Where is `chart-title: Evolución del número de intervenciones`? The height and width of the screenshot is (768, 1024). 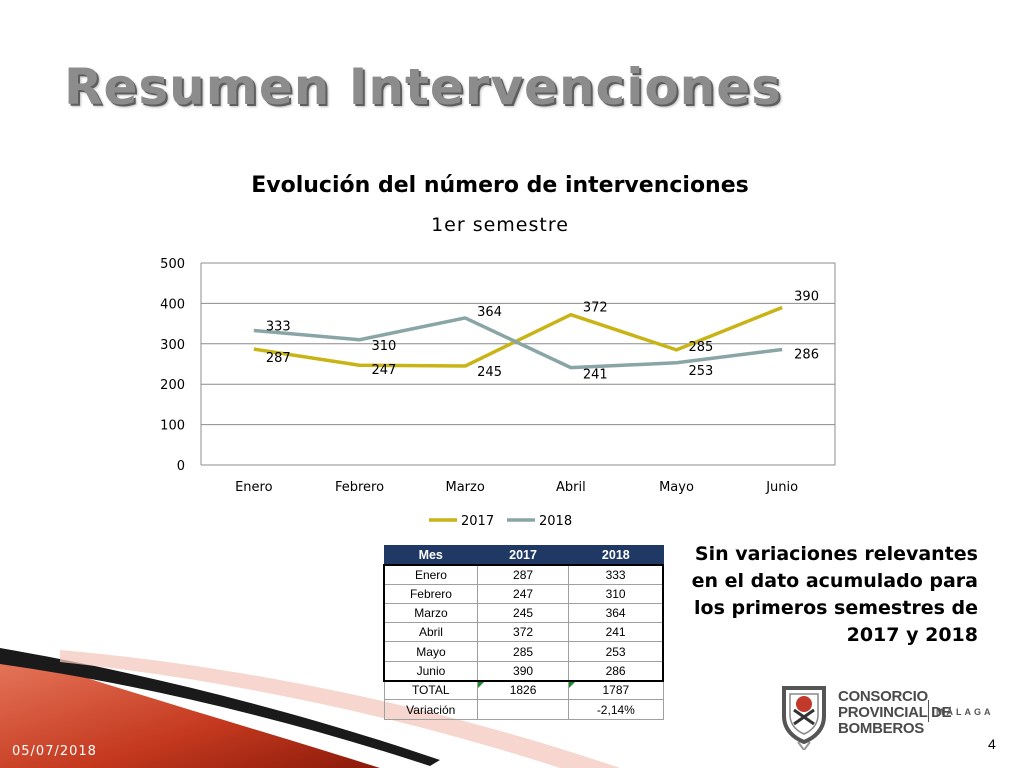
chart-title: Evolución del número de intervenciones is located at coordinates (500, 185).